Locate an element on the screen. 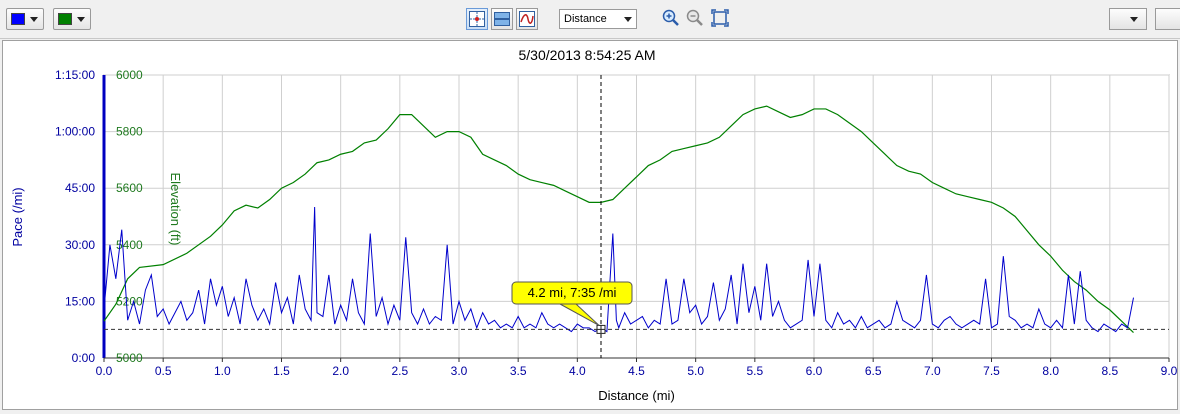  x-tick-label: 4.0 is located at coordinates (577, 371).